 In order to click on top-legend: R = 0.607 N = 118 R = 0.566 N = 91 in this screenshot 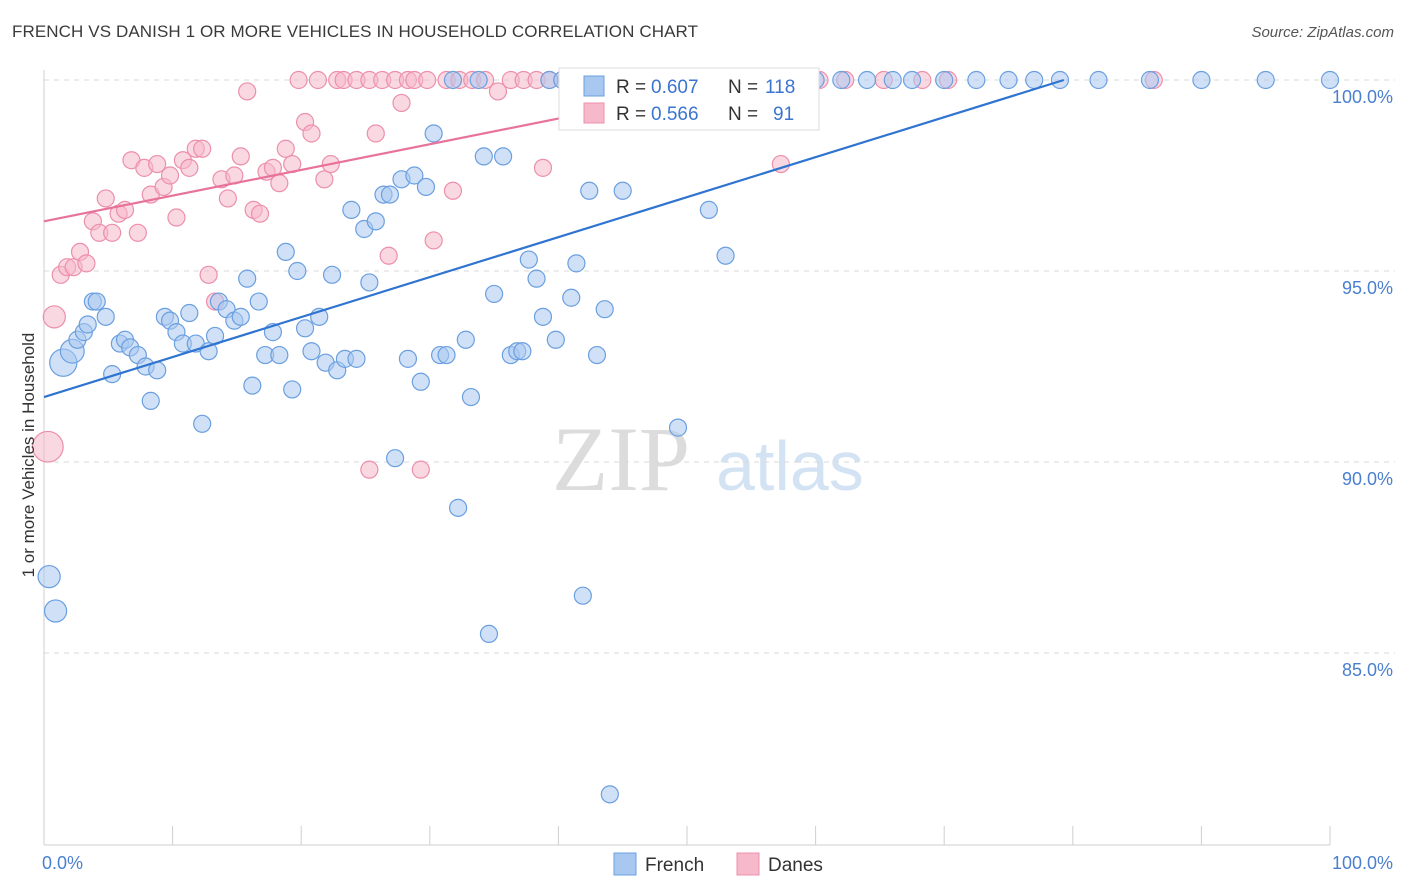, I will do `click(689, 99)`.